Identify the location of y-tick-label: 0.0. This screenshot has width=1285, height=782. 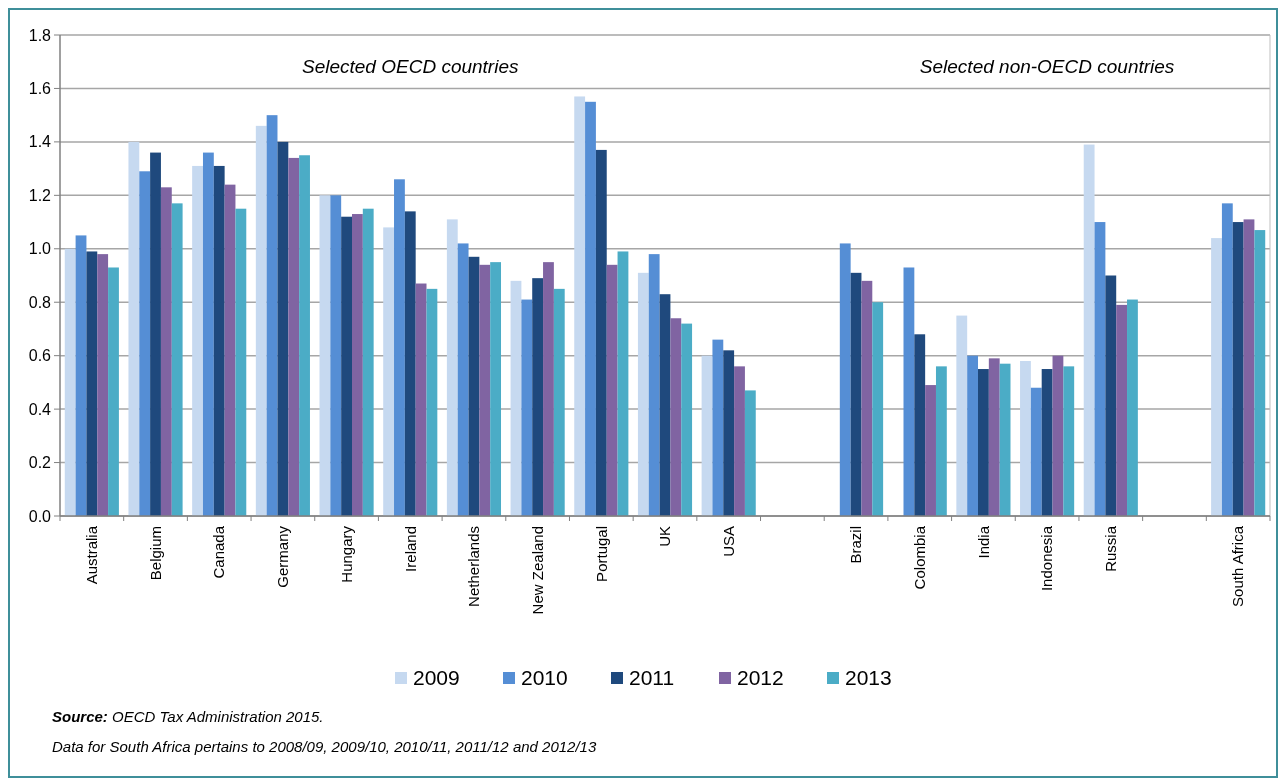
(40, 516).